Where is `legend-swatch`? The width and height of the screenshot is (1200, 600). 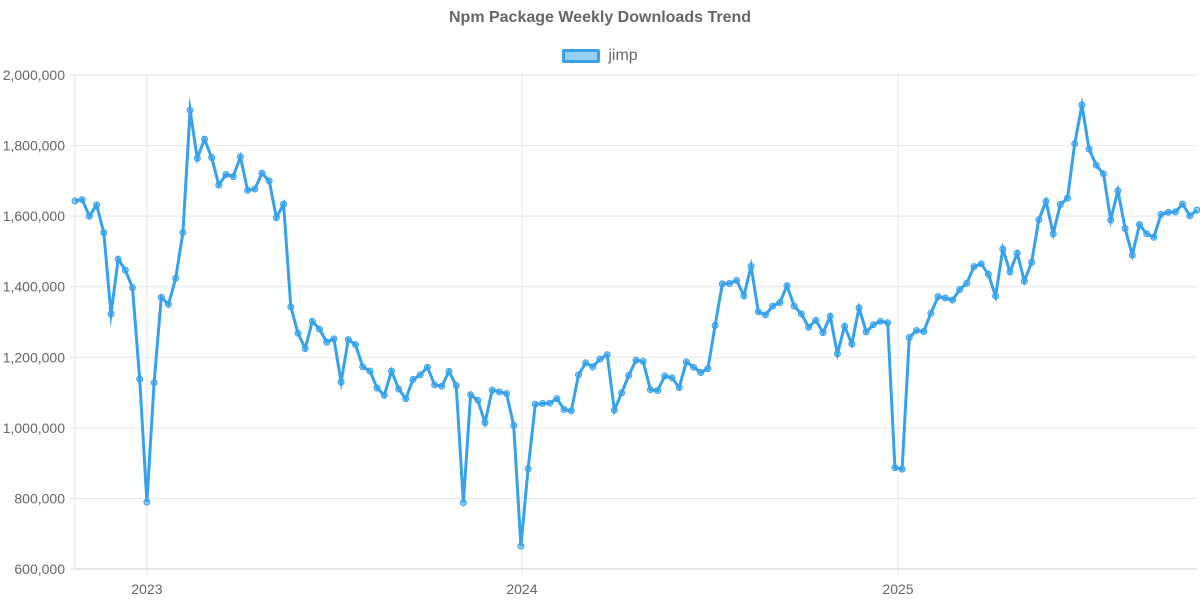
legend-swatch is located at coordinates (581, 56).